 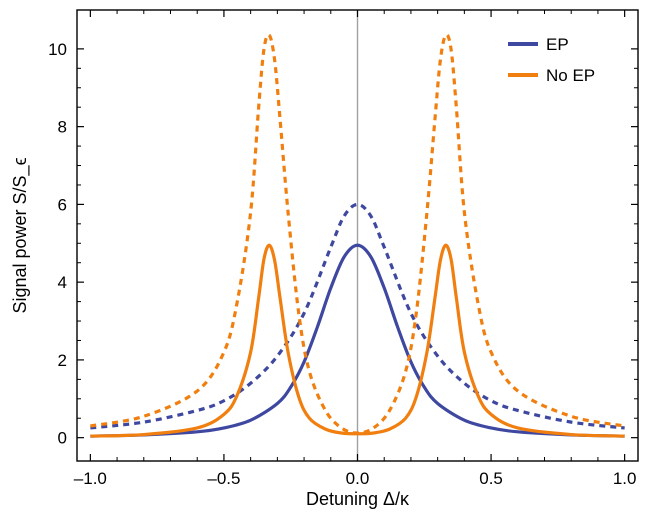 What do you see at coordinates (358, 499) in the screenshot?
I see `x-axis-label: Detuning Δ/κ` at bounding box center [358, 499].